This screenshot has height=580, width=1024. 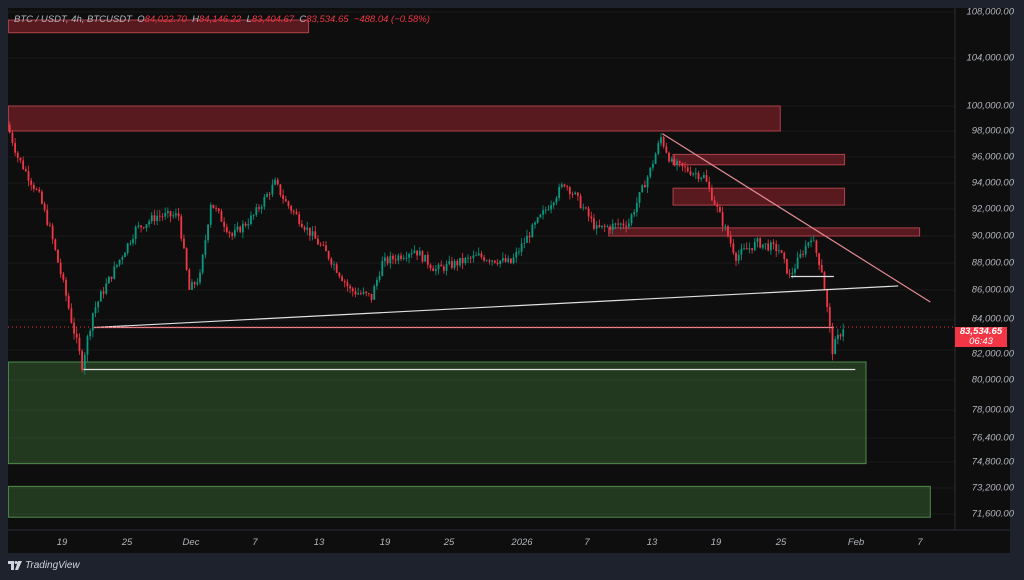 What do you see at coordinates (44, 565) in the screenshot?
I see `tradingview-logo: TradingView` at bounding box center [44, 565].